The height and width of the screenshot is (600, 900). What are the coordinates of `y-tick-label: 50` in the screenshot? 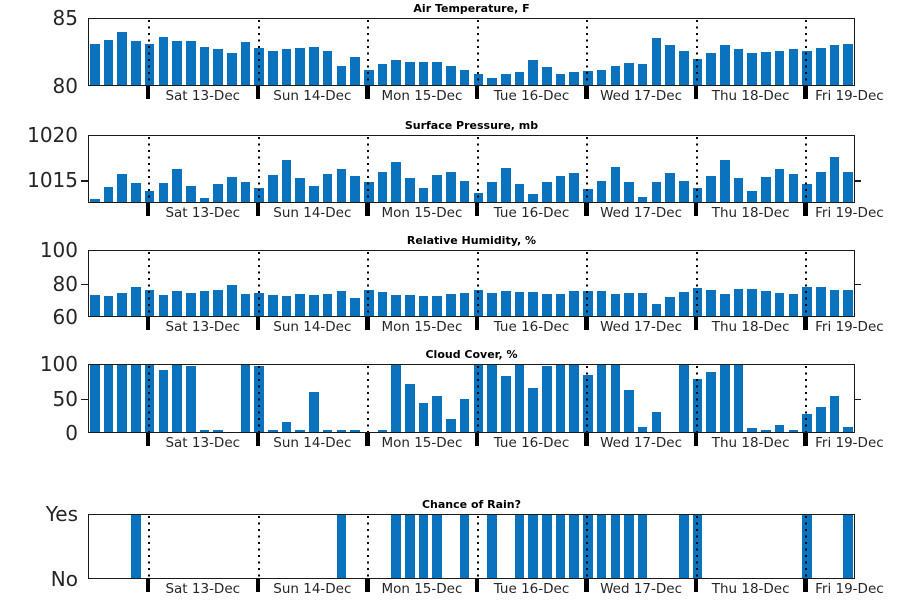 It's located at (65, 398).